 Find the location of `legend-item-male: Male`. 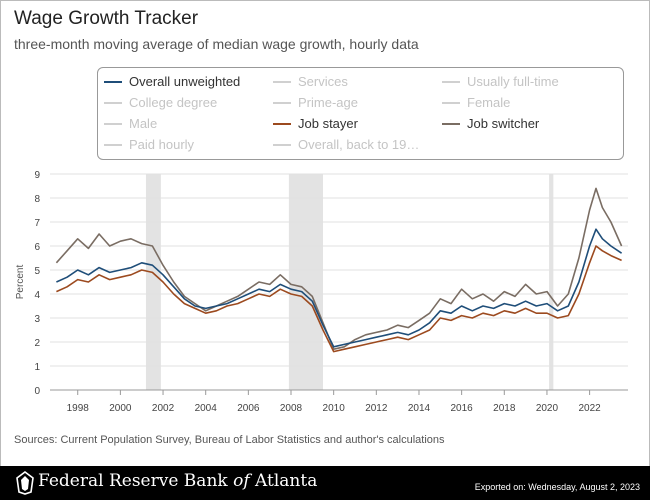

legend-item-male: Male is located at coordinates (130, 123).